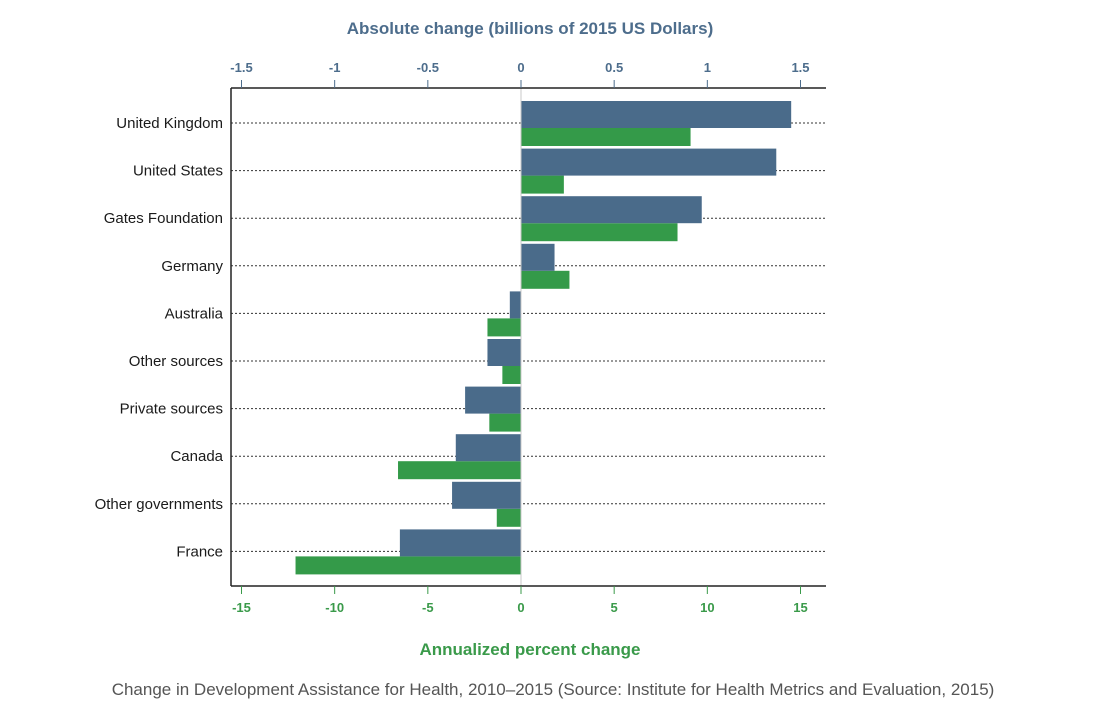 This screenshot has height=715, width=1106. I want to click on bottom-tick-label: 5, so click(614, 607).